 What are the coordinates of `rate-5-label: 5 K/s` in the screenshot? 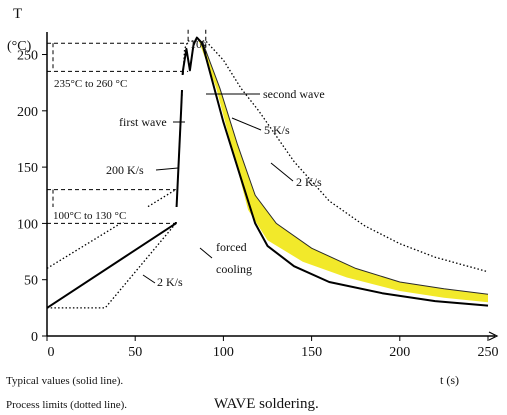 It's located at (277, 130).